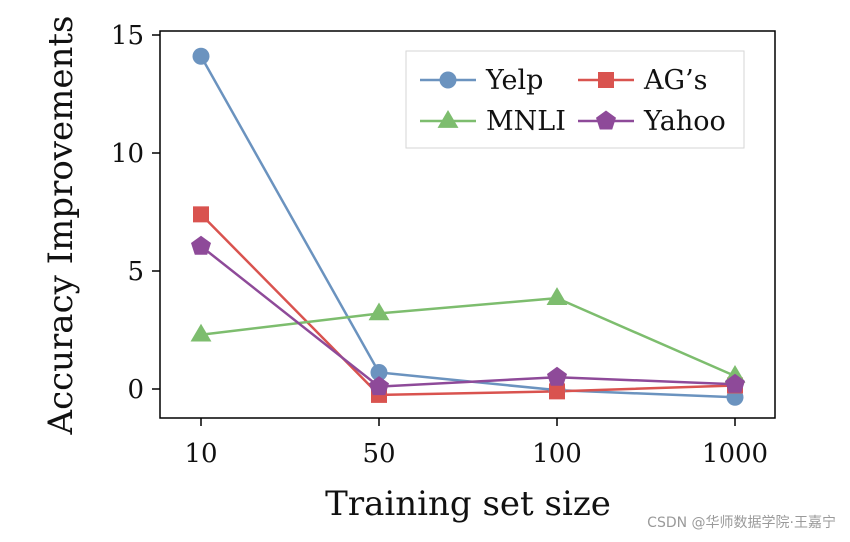 The width and height of the screenshot is (850, 542). I want to click on y-axis-ticks: 0 5 10 15, so click(135, 213).